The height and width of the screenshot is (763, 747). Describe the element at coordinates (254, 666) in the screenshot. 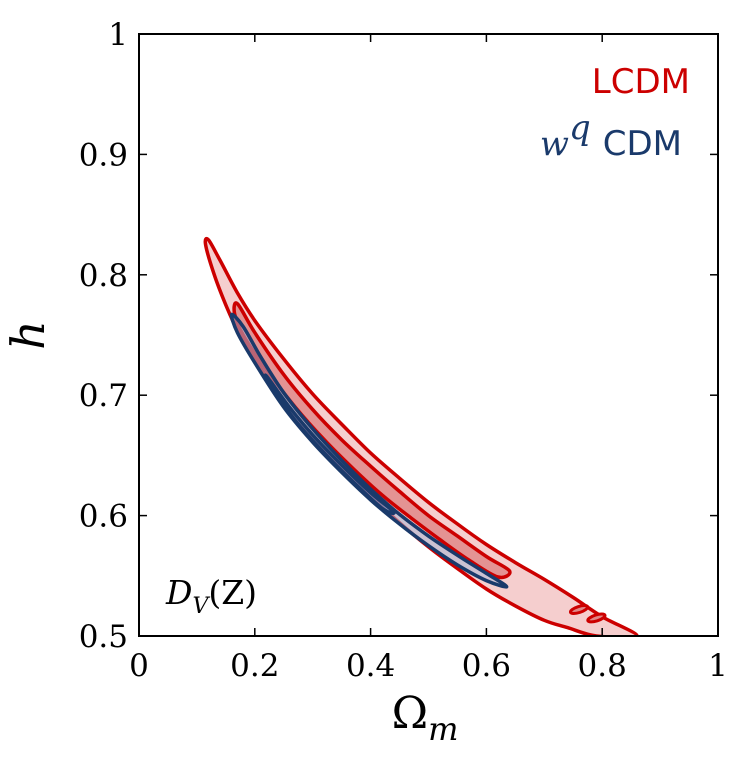

I see `x-tick-label: 0.2` at that location.